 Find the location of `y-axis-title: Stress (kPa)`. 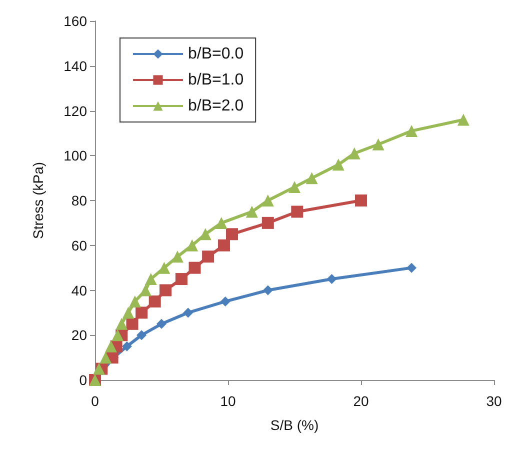

y-axis-title: Stress (kPa) is located at coordinates (38, 201).